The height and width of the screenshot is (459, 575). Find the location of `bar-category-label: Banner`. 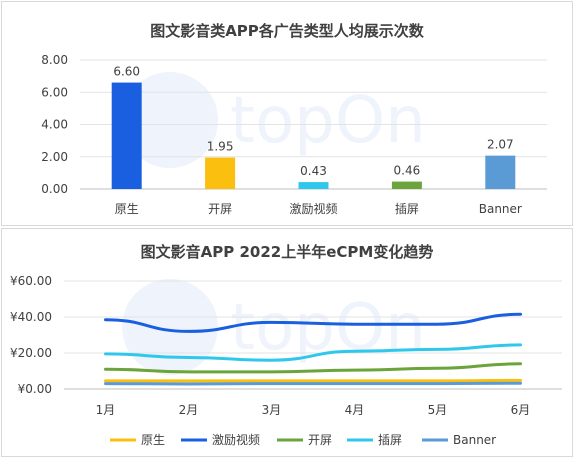

bar-category-label: Banner is located at coordinates (500, 209).